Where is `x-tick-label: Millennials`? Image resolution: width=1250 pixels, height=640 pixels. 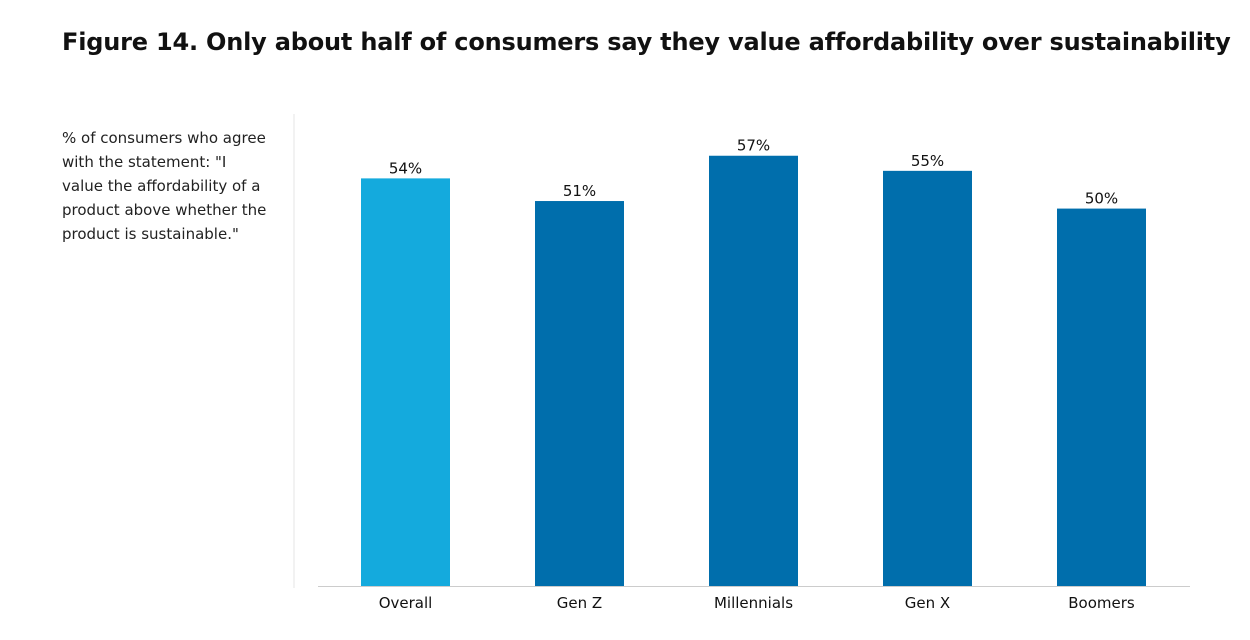 x-tick-label: Millennials is located at coordinates (753, 603).